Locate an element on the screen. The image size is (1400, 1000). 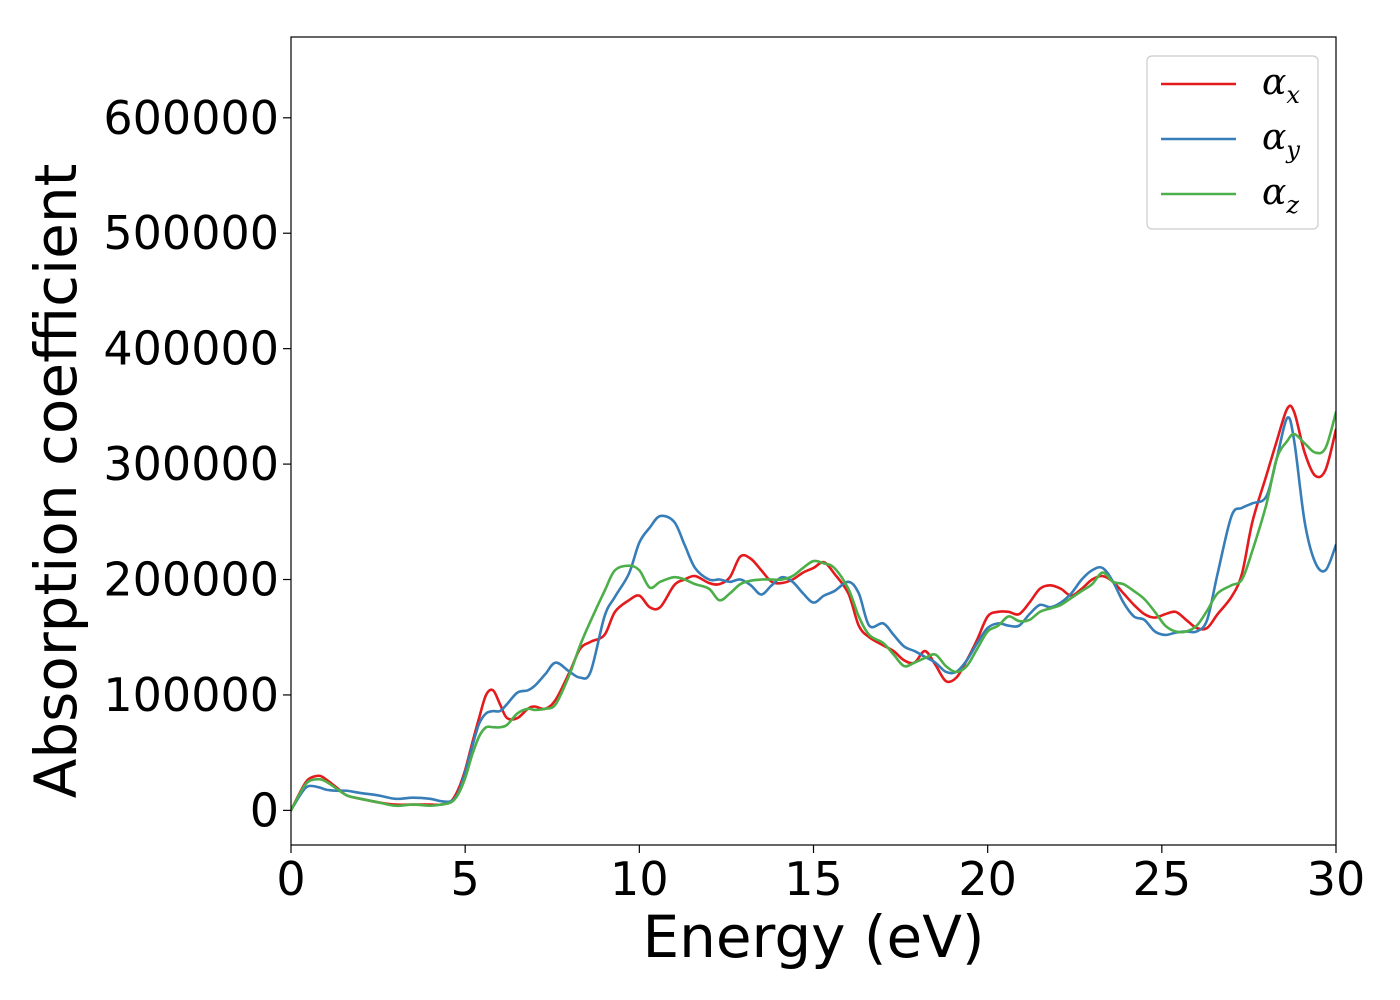
y-tick-label: 100000 is located at coordinates (191, 695).